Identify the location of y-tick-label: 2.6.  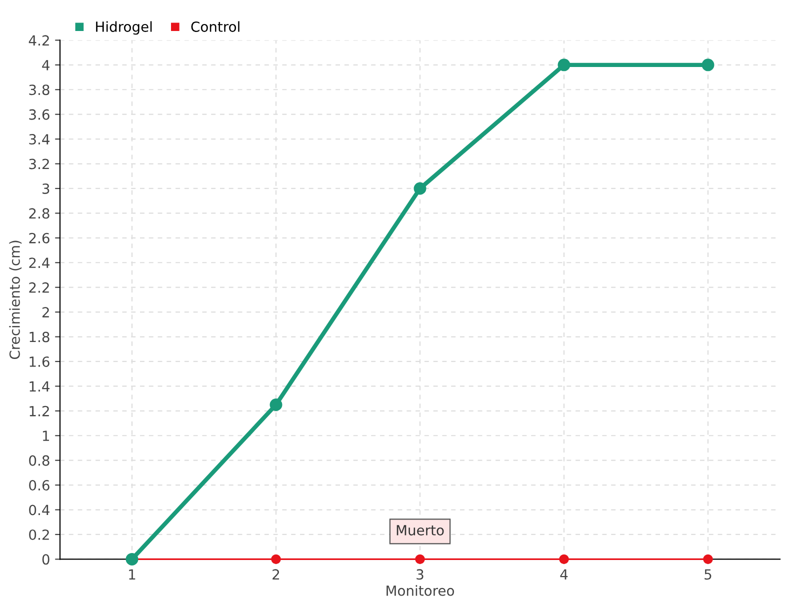
(39, 238).